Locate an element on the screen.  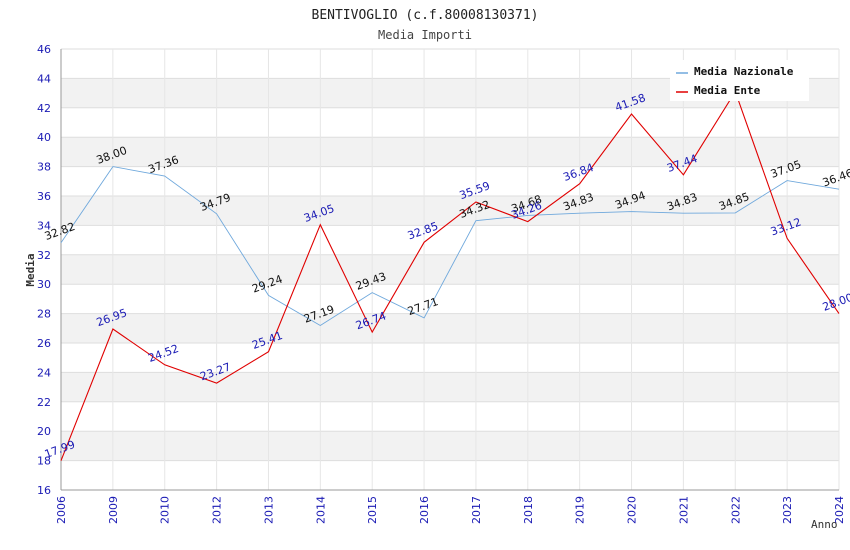
y-tick-label: 22 is located at coordinates (44, 402).